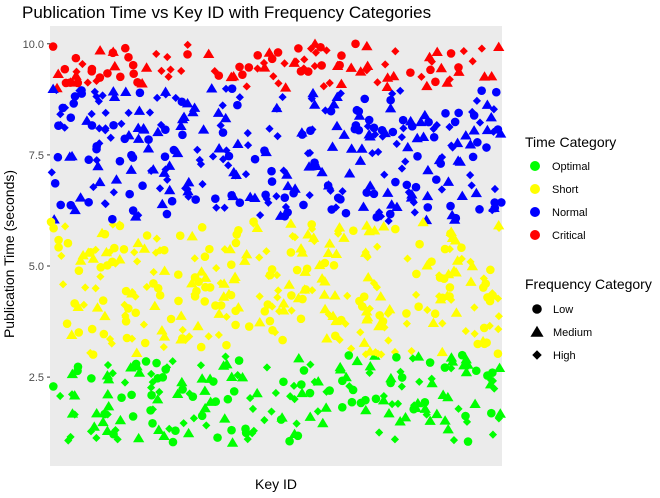 This screenshot has height=498, width=660. Describe the element at coordinates (570, 188) in the screenshot. I see `legend-time-category: Time Category Optimal Short Normal Critical` at that location.